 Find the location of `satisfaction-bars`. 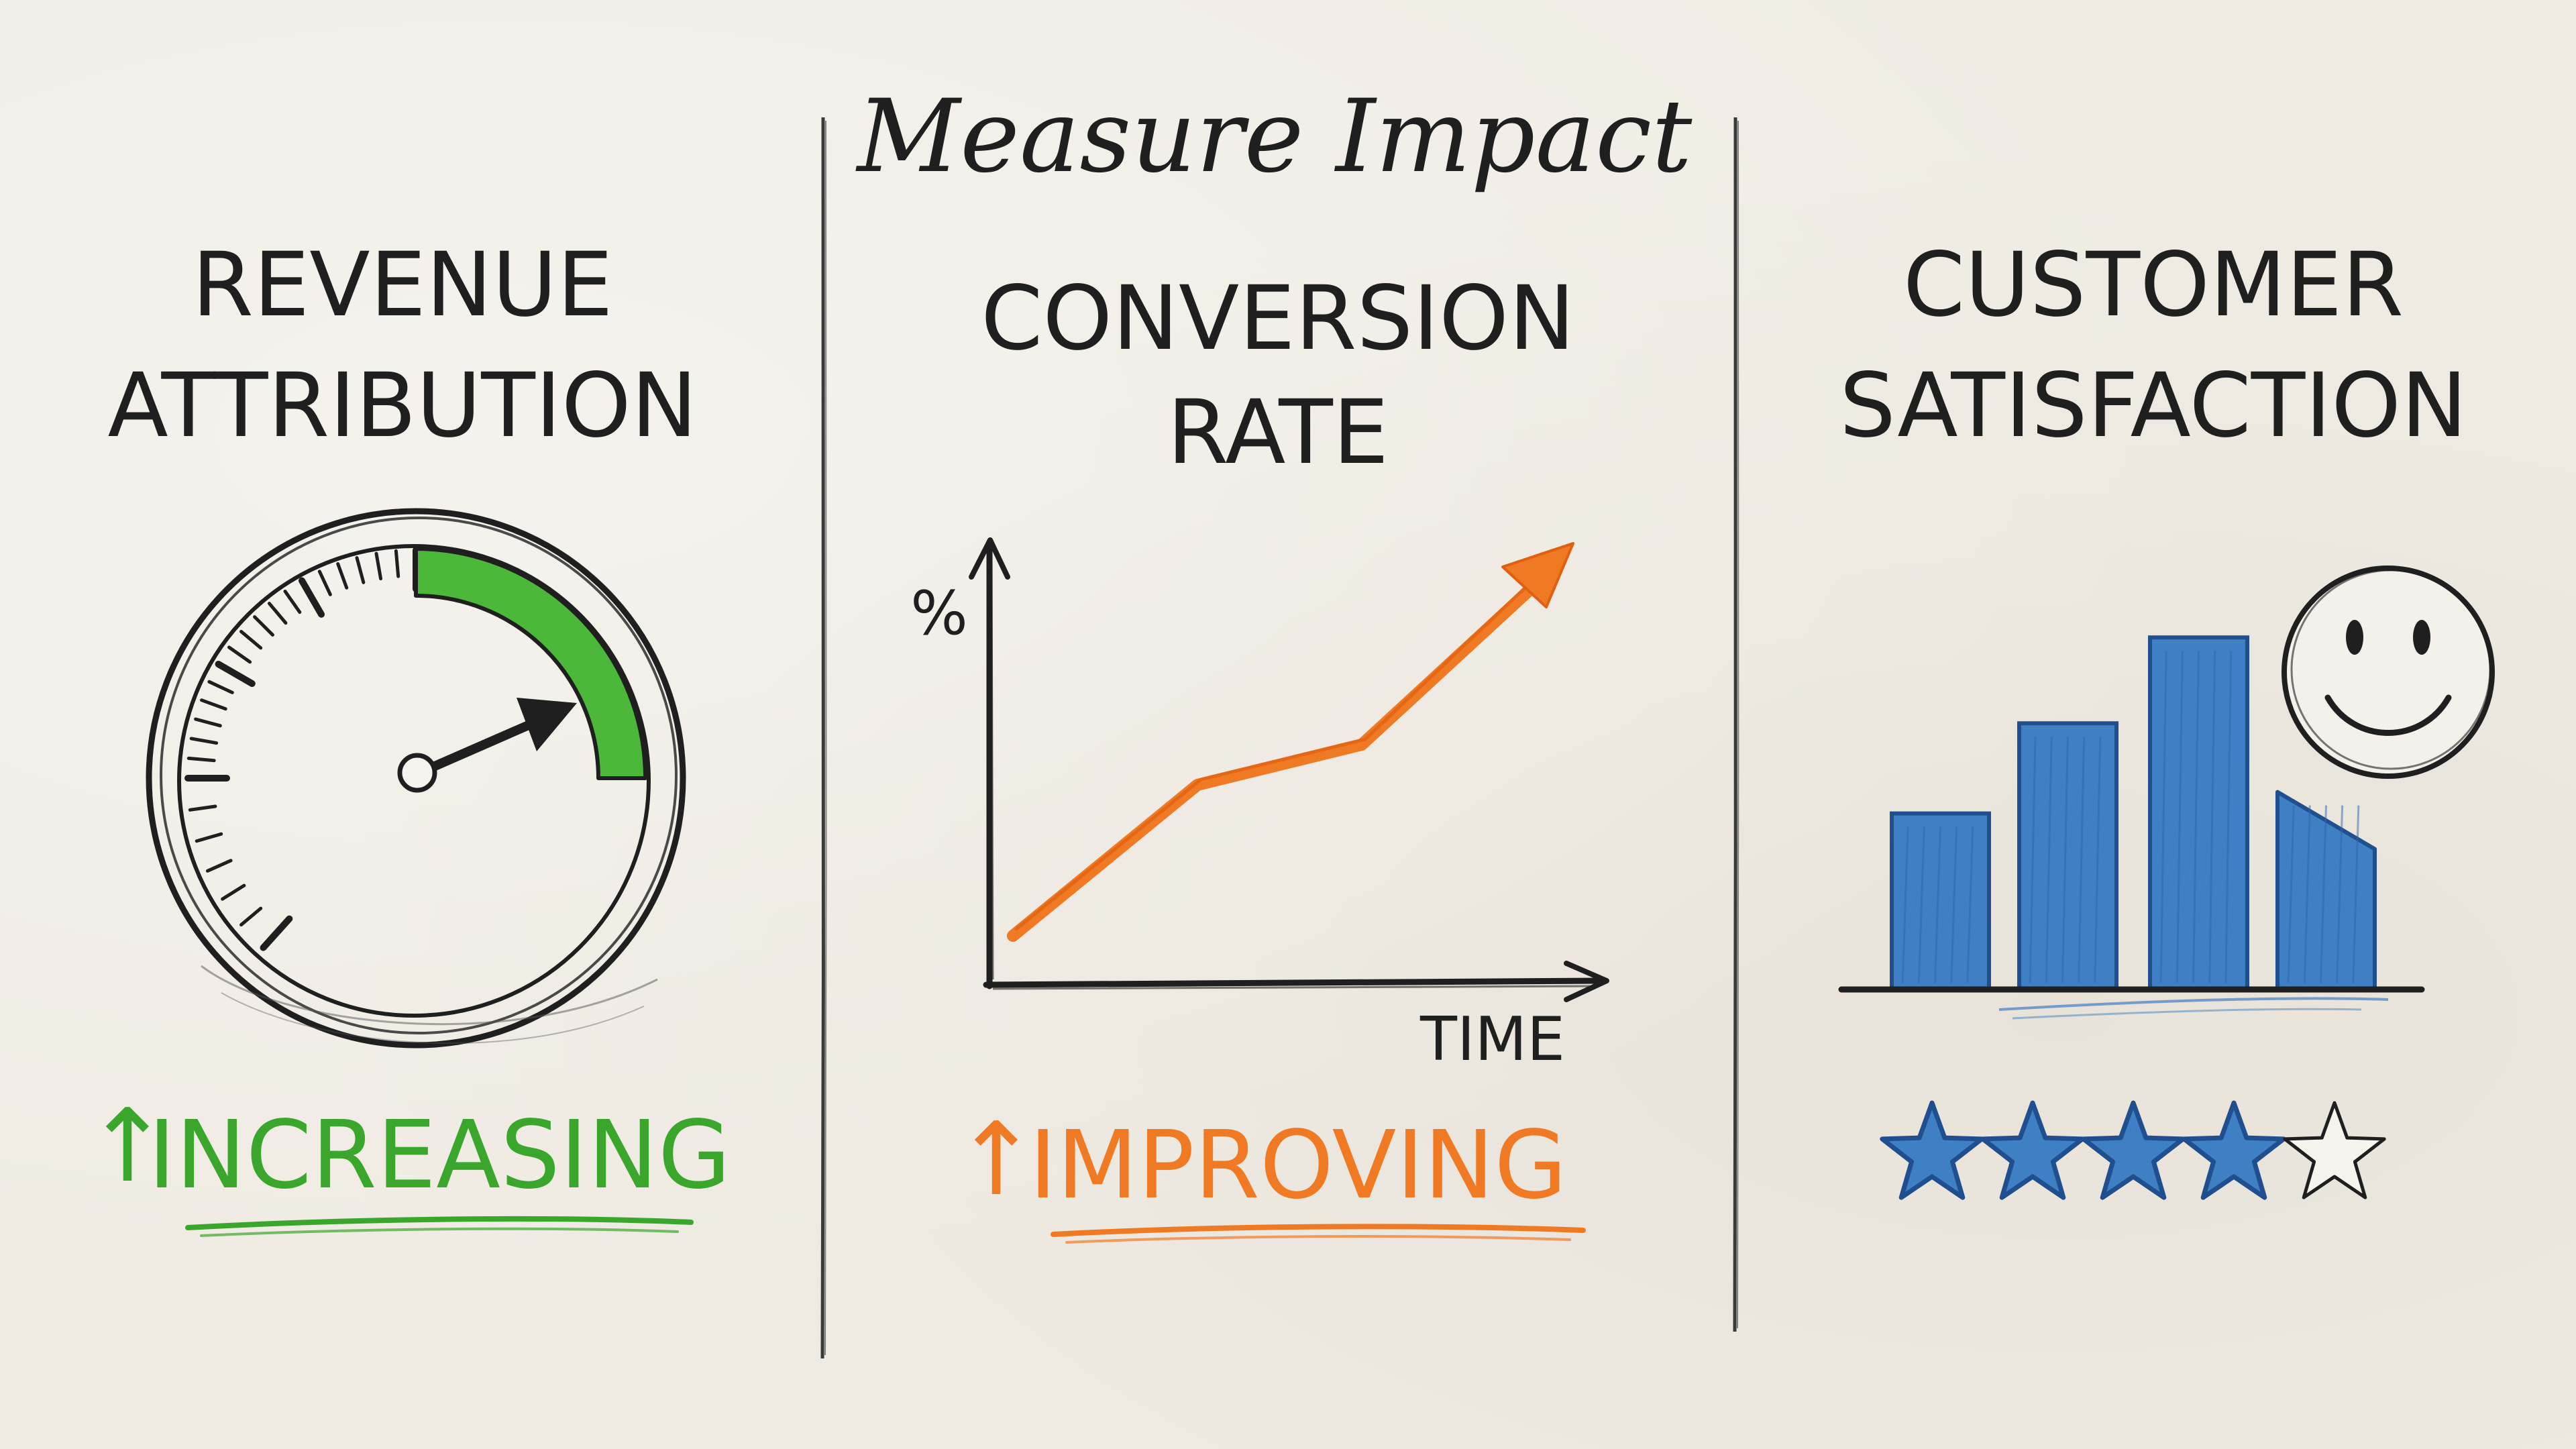

satisfaction-bars is located at coordinates (2133, 813).